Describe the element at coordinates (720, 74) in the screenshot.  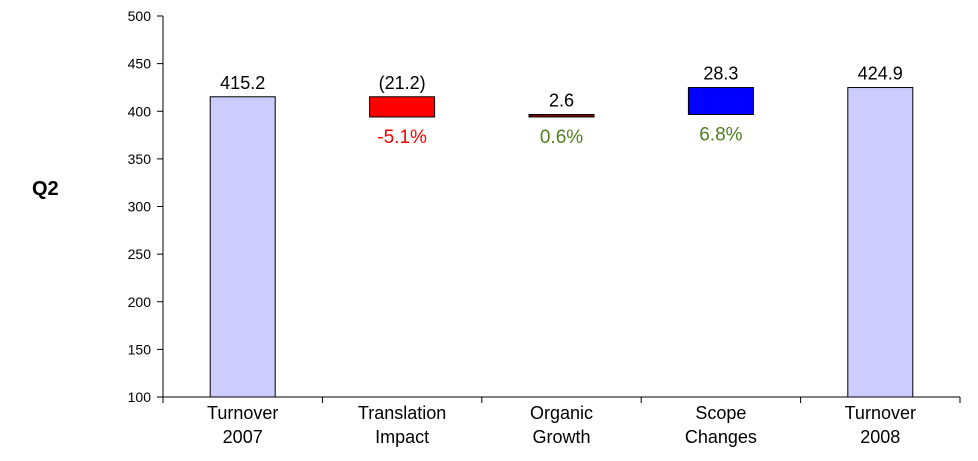
I see `bar-value-label: 28.3` at that location.